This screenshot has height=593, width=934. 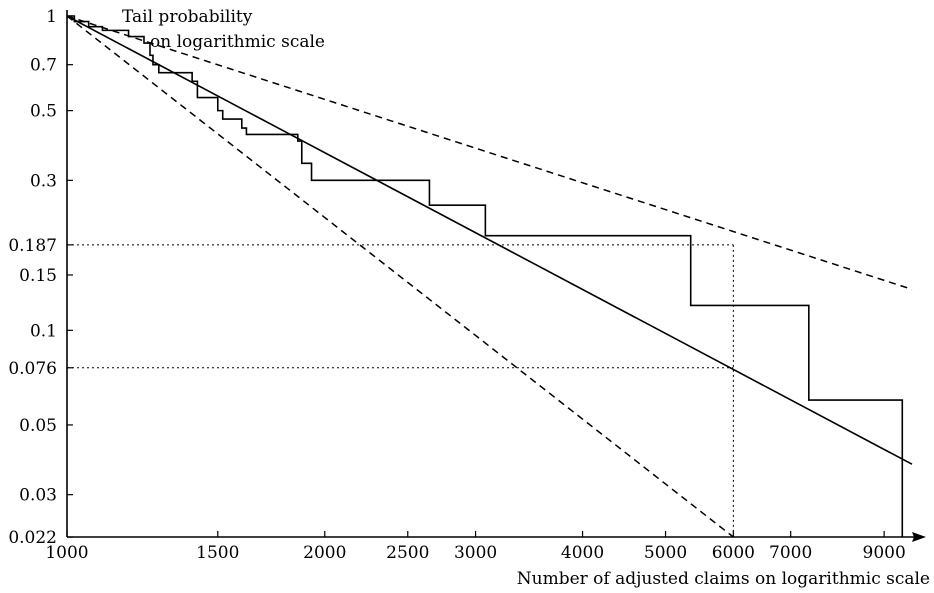 What do you see at coordinates (733, 553) in the screenshot?
I see `x-tick-label: 6000` at bounding box center [733, 553].